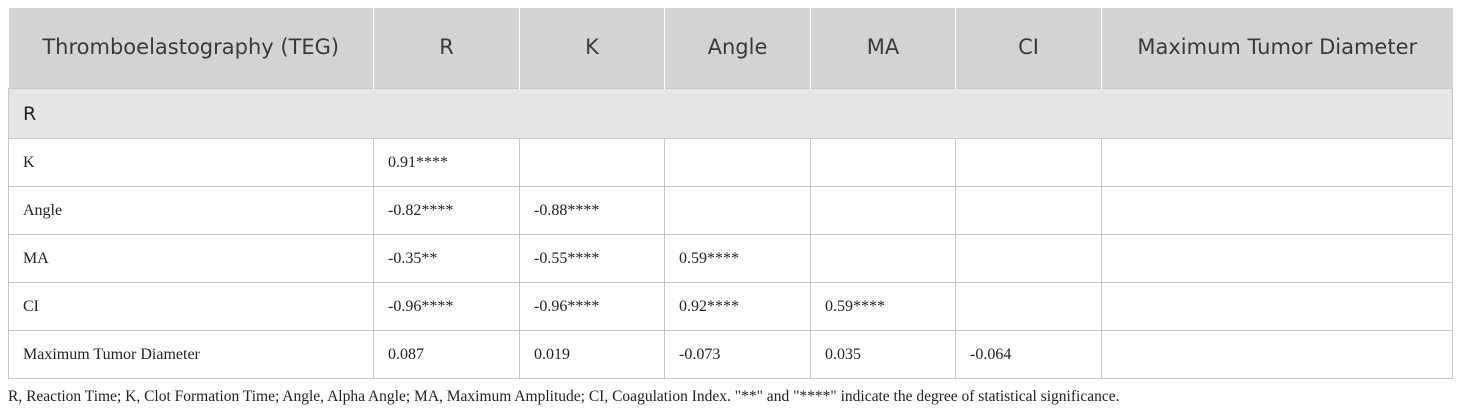  What do you see at coordinates (191, 48) in the screenshot?
I see `header-cell: Thromboelastography (TEG)` at bounding box center [191, 48].